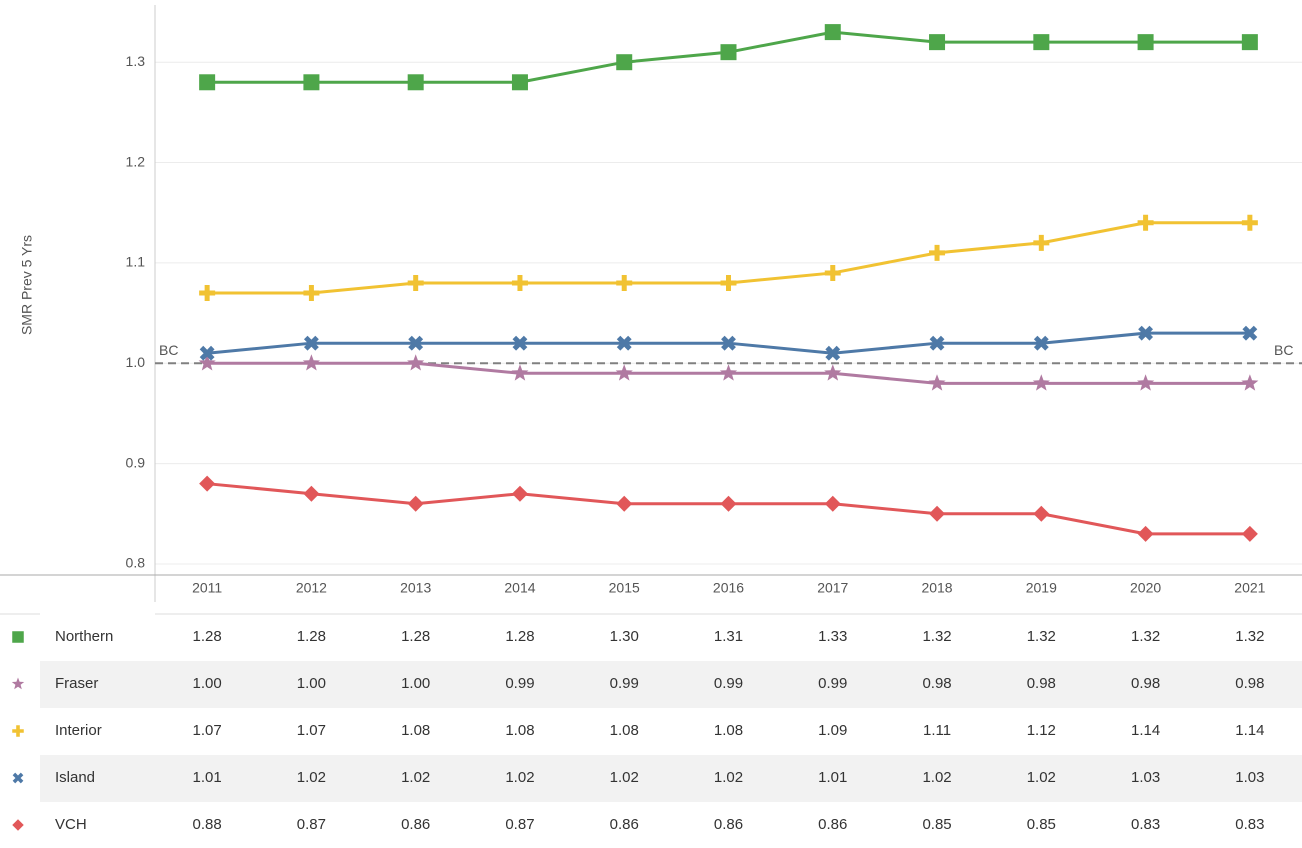 Image resolution: width=1302 pixels, height=848 pixels. I want to click on table-value: 0.88, so click(207, 824).